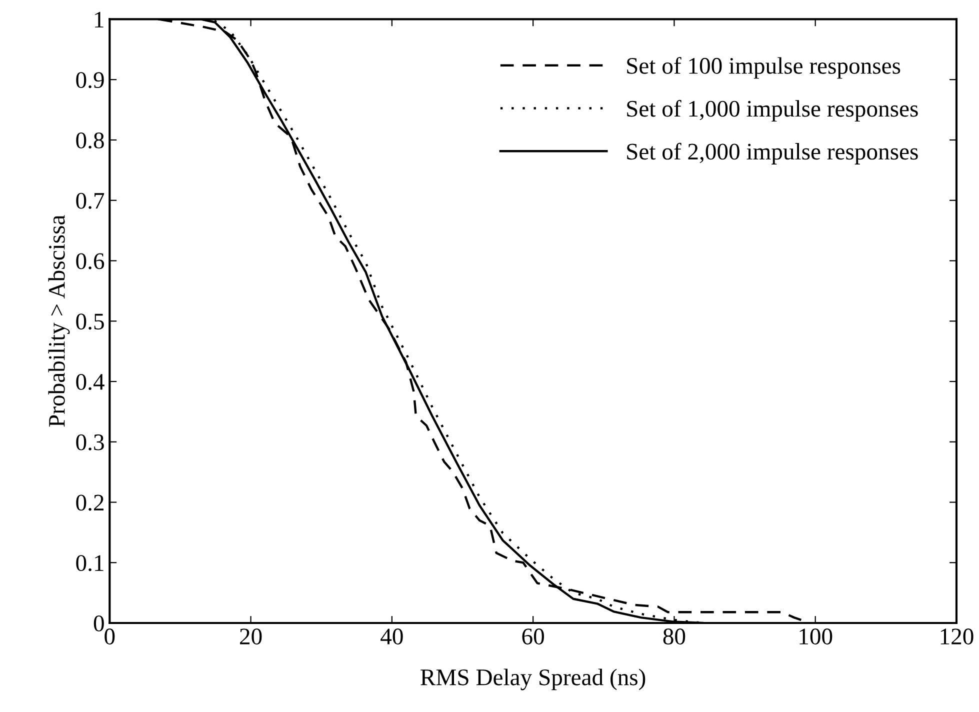 This screenshot has height=712, width=979. What do you see at coordinates (674, 636) in the screenshot?
I see `x-tick-label: 80` at bounding box center [674, 636].